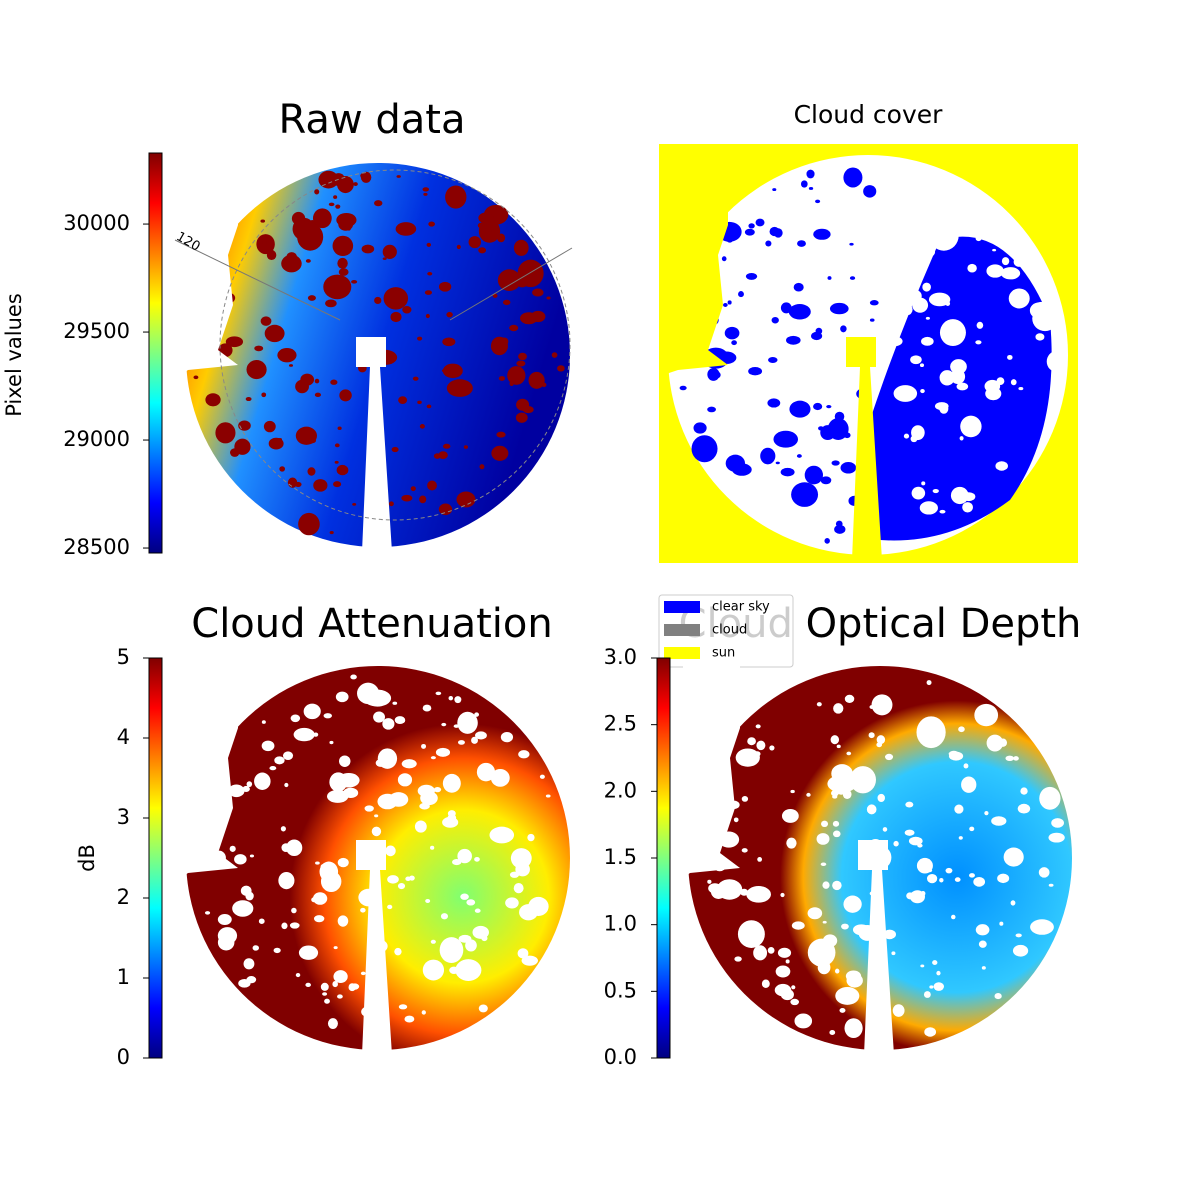 This screenshot has width=1200, height=1200. I want to click on colorbar-label: dB, so click(87, 858).